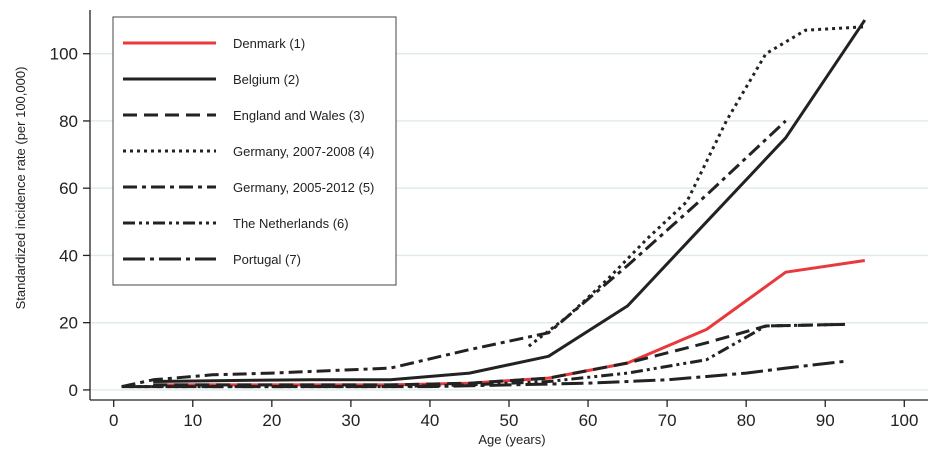 The image size is (929, 450). I want to click on x-axis-label: Age (years), so click(511, 439).